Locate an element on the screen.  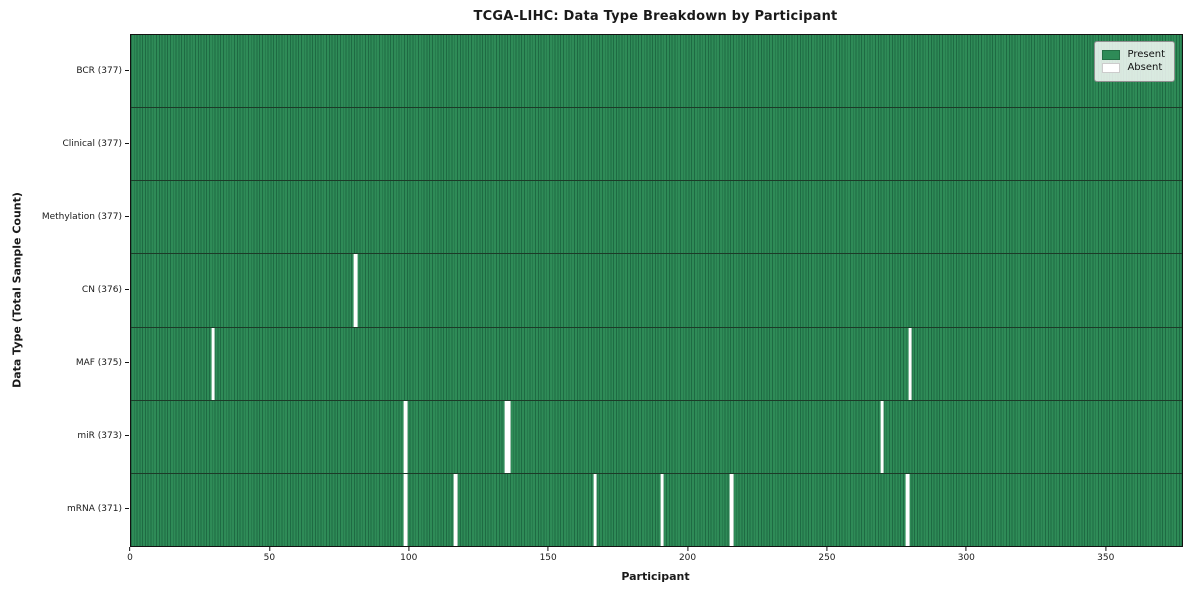
x-tick-label: 100 is located at coordinates (409, 558).